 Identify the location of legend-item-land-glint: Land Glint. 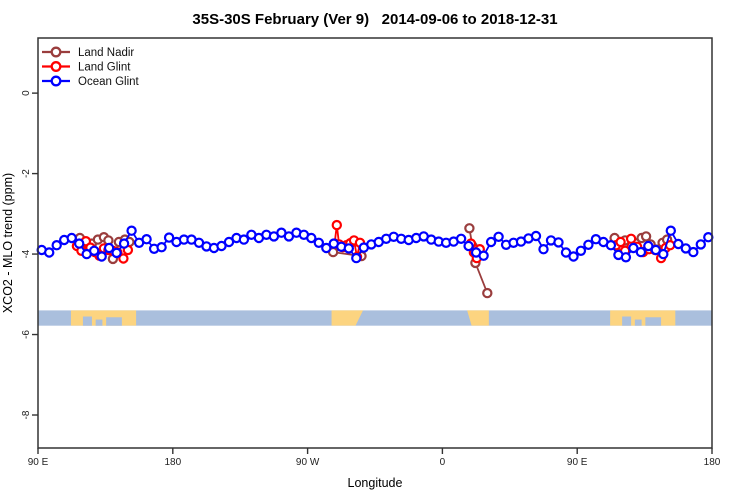
(86, 67).